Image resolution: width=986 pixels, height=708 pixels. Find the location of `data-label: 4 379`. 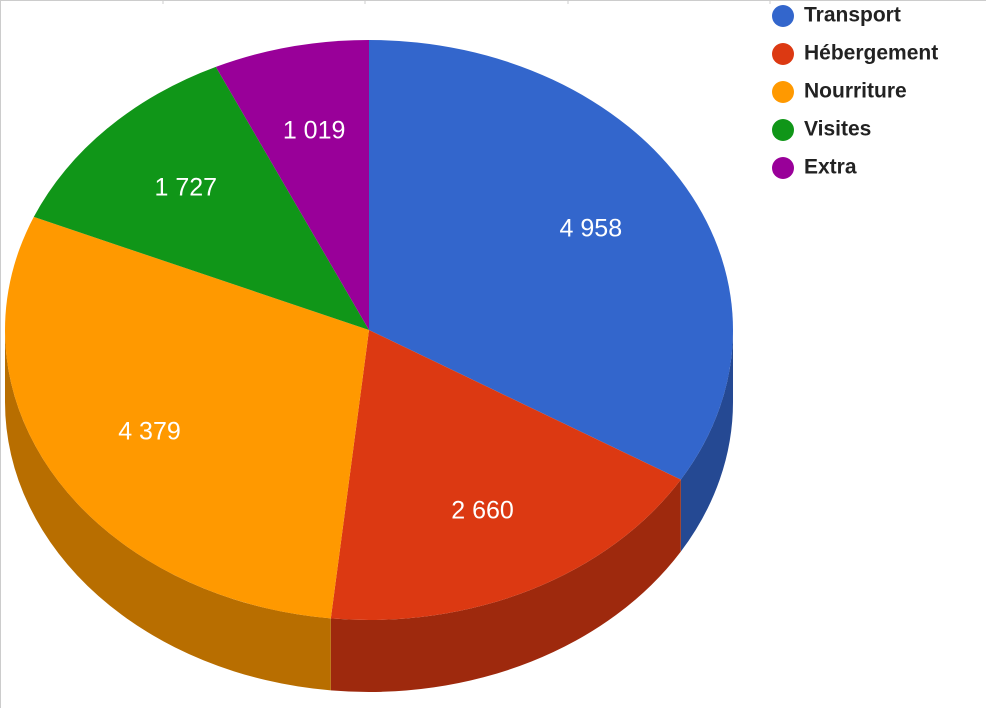

data-label: 4 379 is located at coordinates (149, 432).